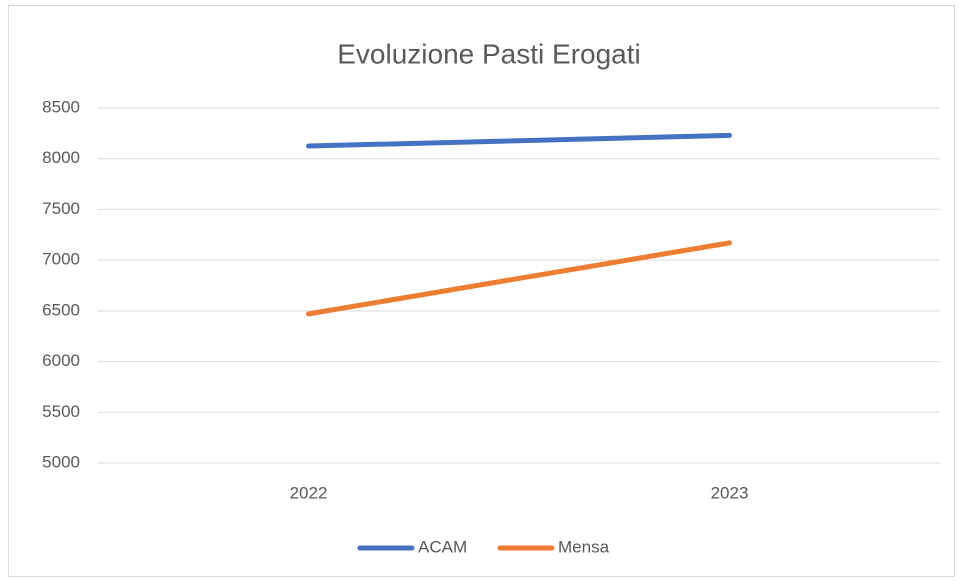 Image resolution: width=959 pixels, height=581 pixels. Describe the element at coordinates (489, 53) in the screenshot. I see `chart-title: Evoluzione Pasti Erogati` at that location.